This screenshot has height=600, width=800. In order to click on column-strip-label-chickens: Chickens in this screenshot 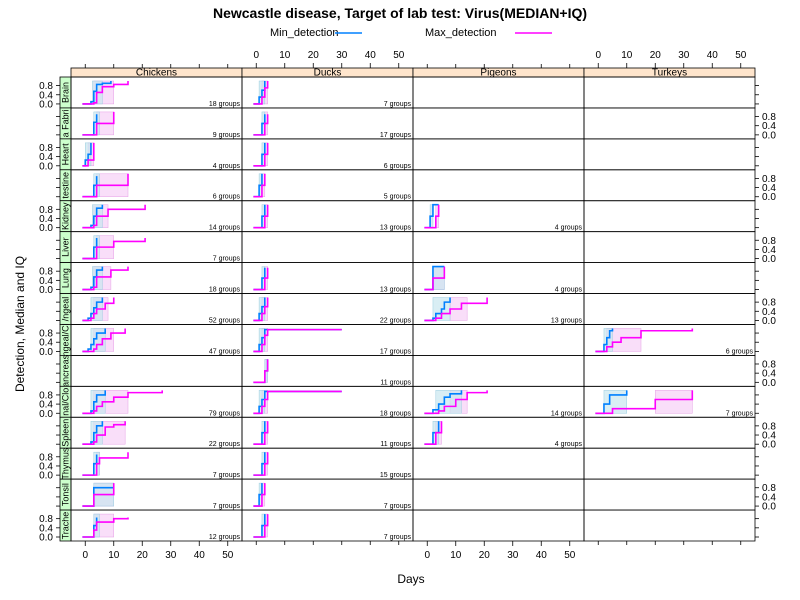, I will do `click(156, 73)`.